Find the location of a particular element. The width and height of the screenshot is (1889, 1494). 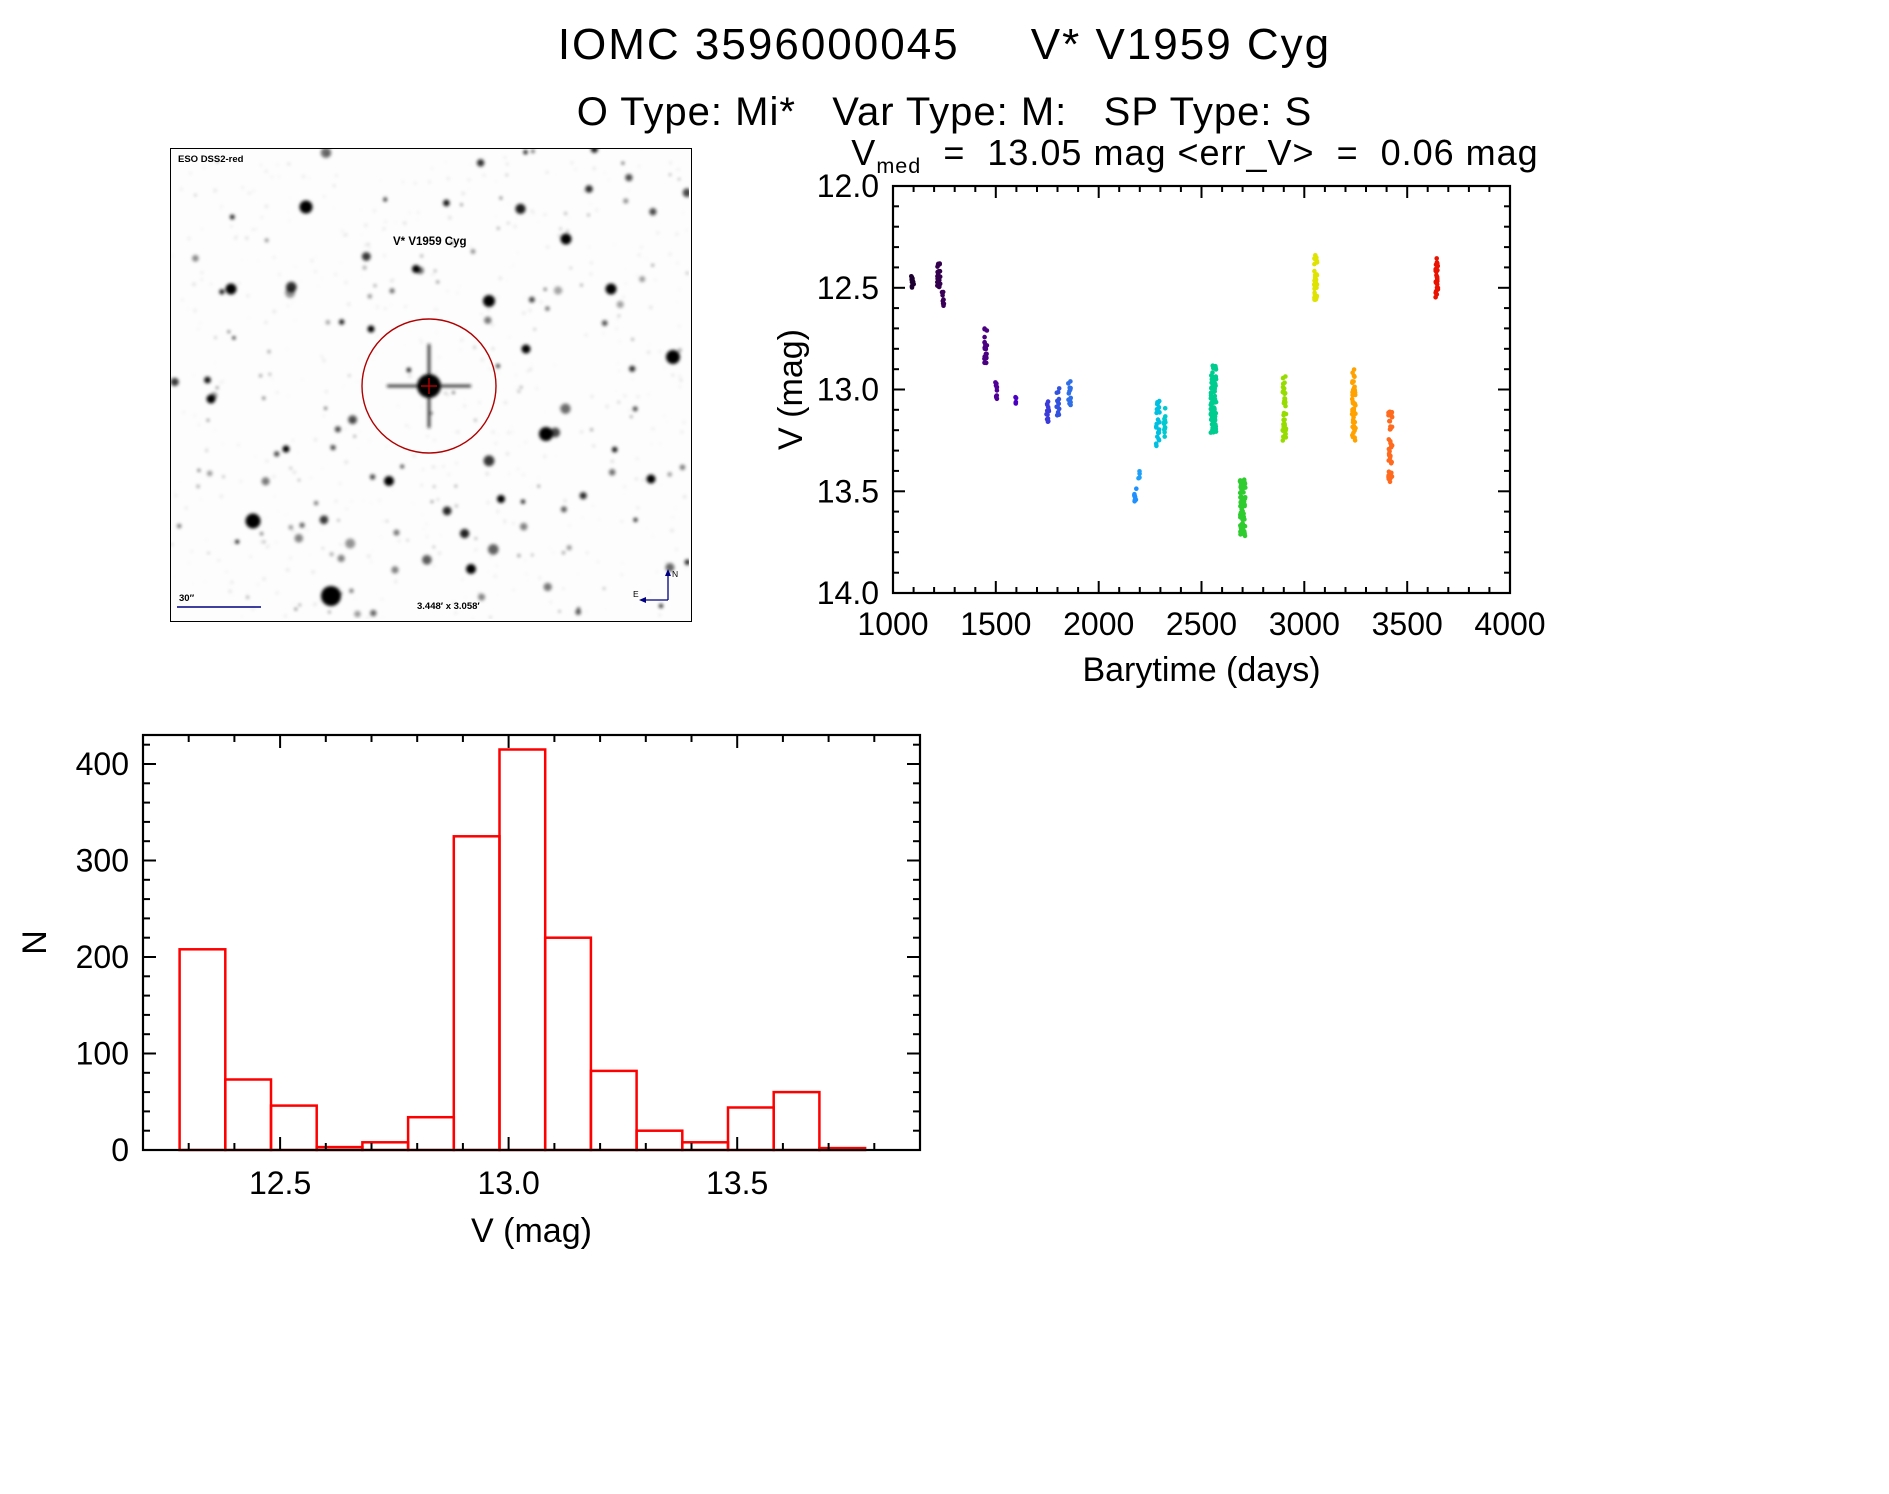

lightcurve-title: Vmed = 13.05 mag <err_V> = 0.06 mag is located at coordinates (1165, 155).